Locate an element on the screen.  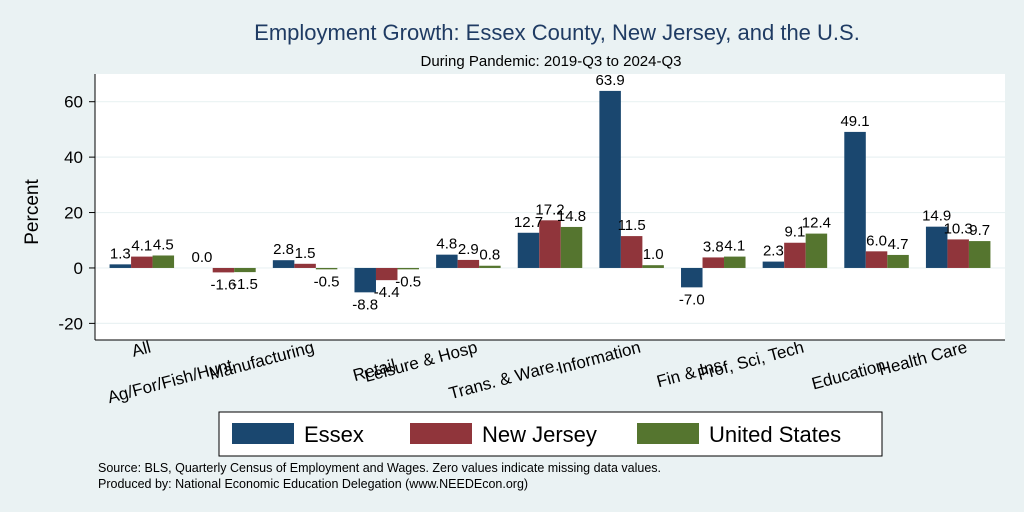
data-label: 49.1 is located at coordinates (854, 121).